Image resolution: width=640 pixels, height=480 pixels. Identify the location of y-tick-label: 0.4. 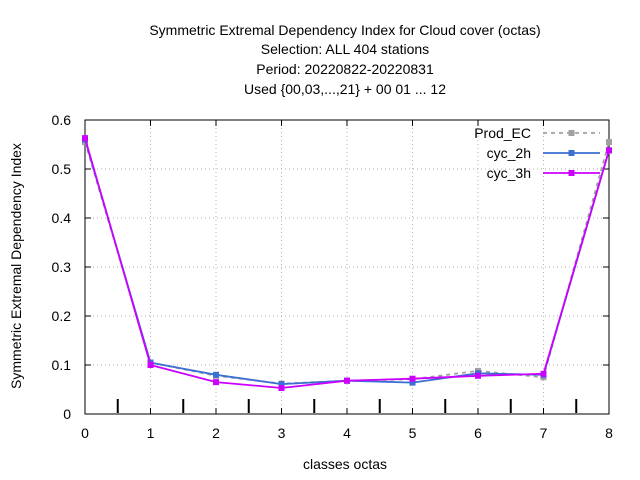
(62, 218).